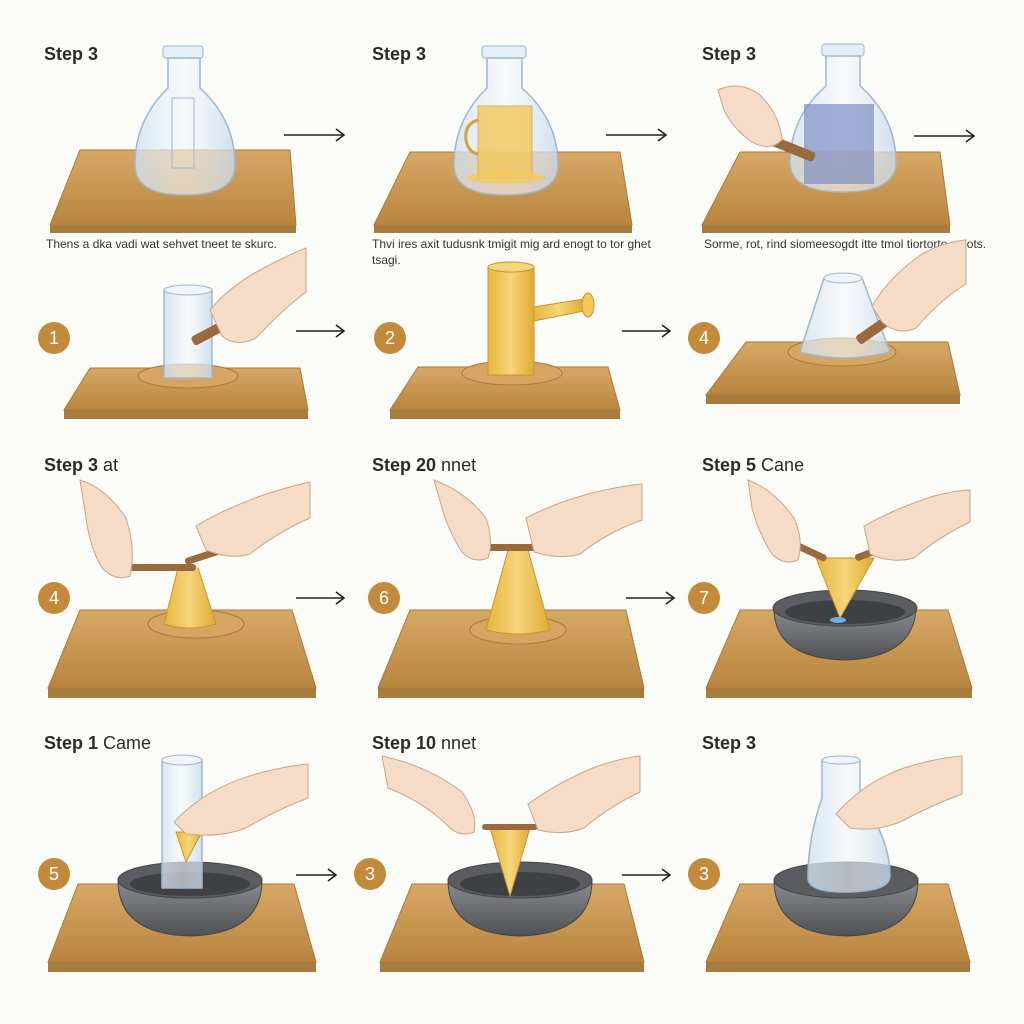  What do you see at coordinates (424, 465) in the screenshot?
I see `step-label: Step 20 nnet` at bounding box center [424, 465].